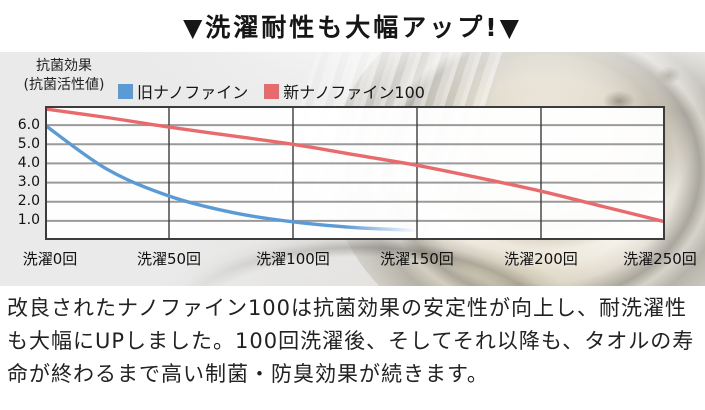 The width and height of the screenshot is (705, 410). I want to click on legend-label-old: 旧ナノファイン, so click(193, 92).